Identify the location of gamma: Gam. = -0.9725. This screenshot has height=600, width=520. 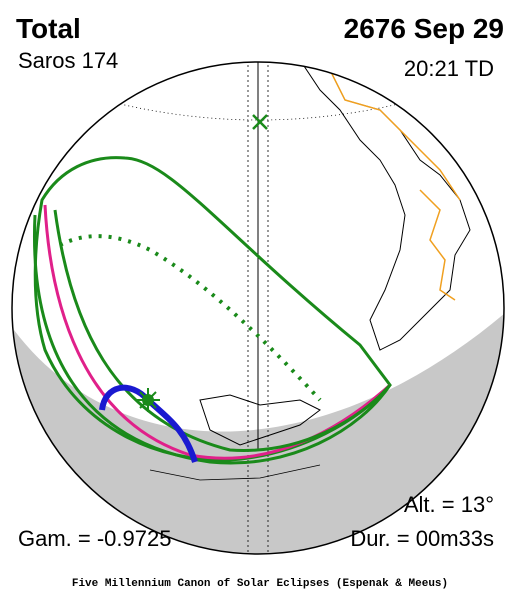
(94, 538).